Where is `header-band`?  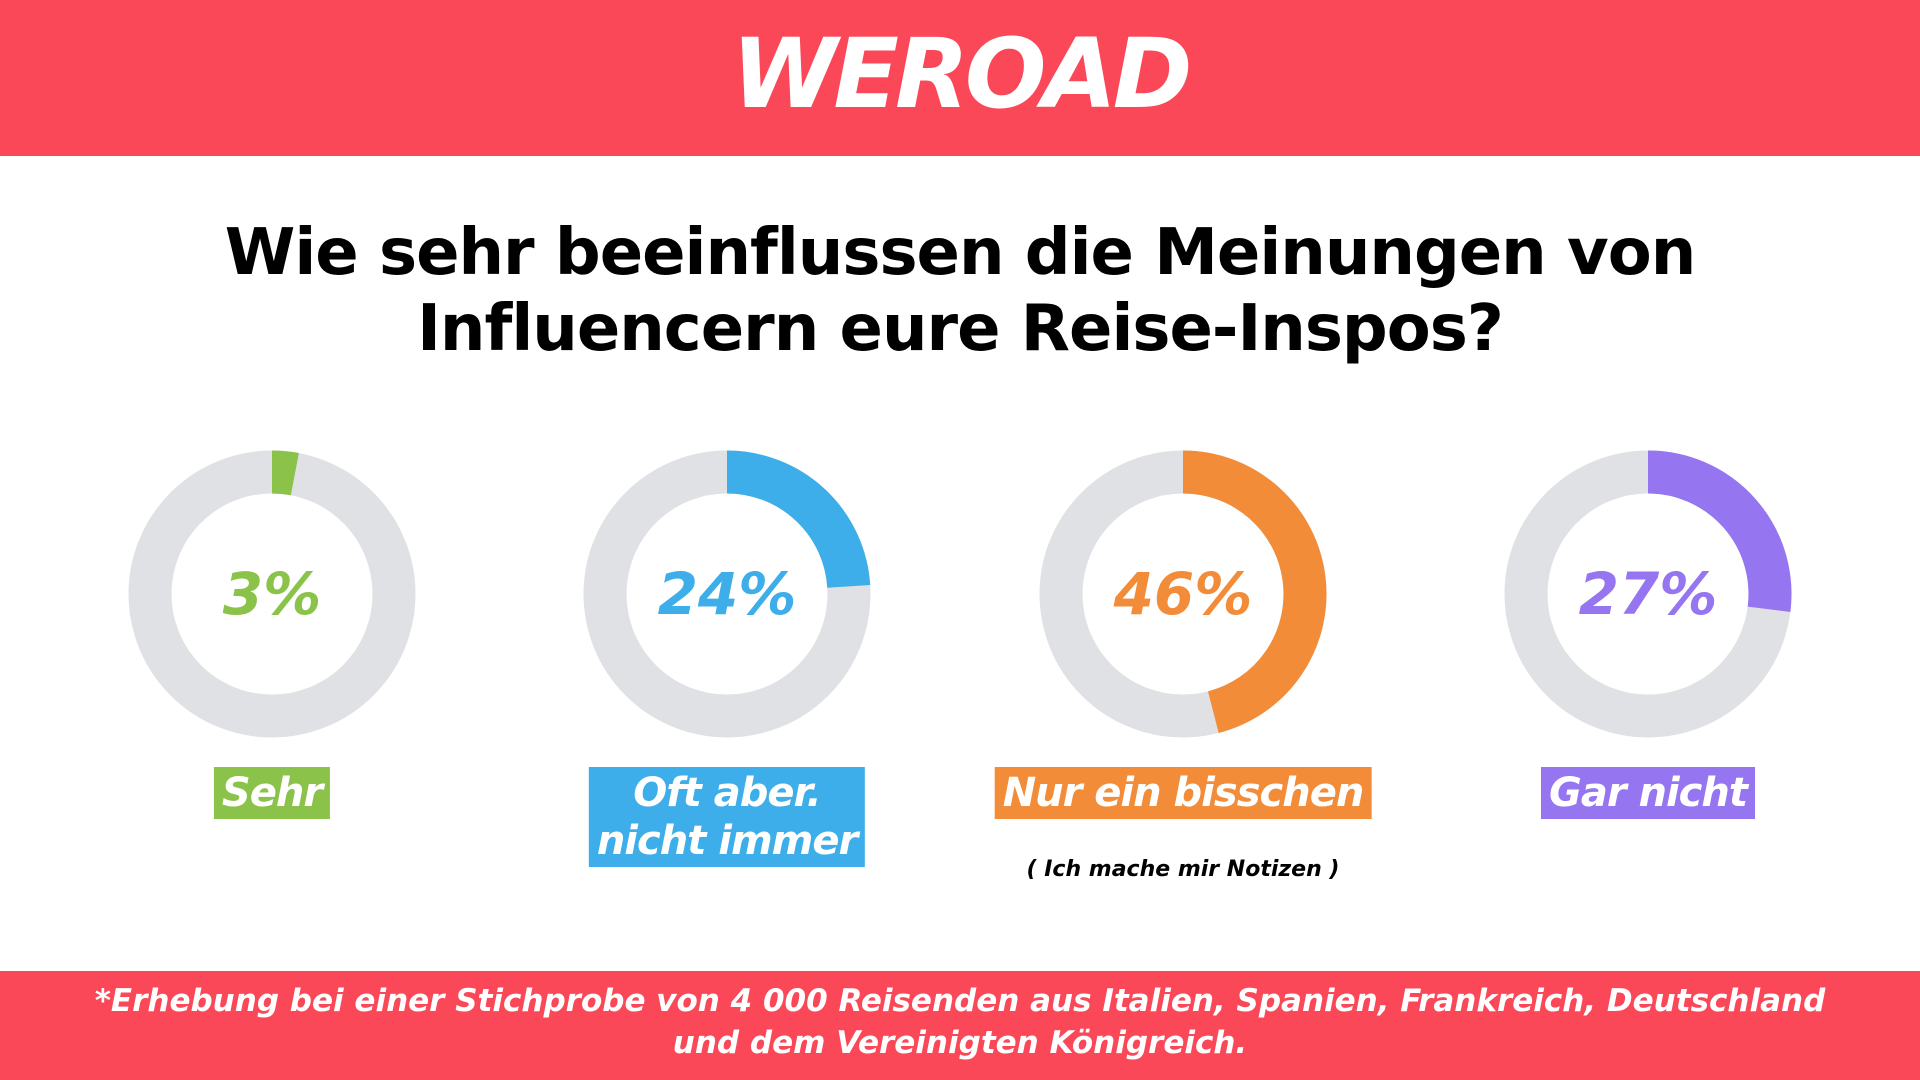
header-band is located at coordinates (960, 78).